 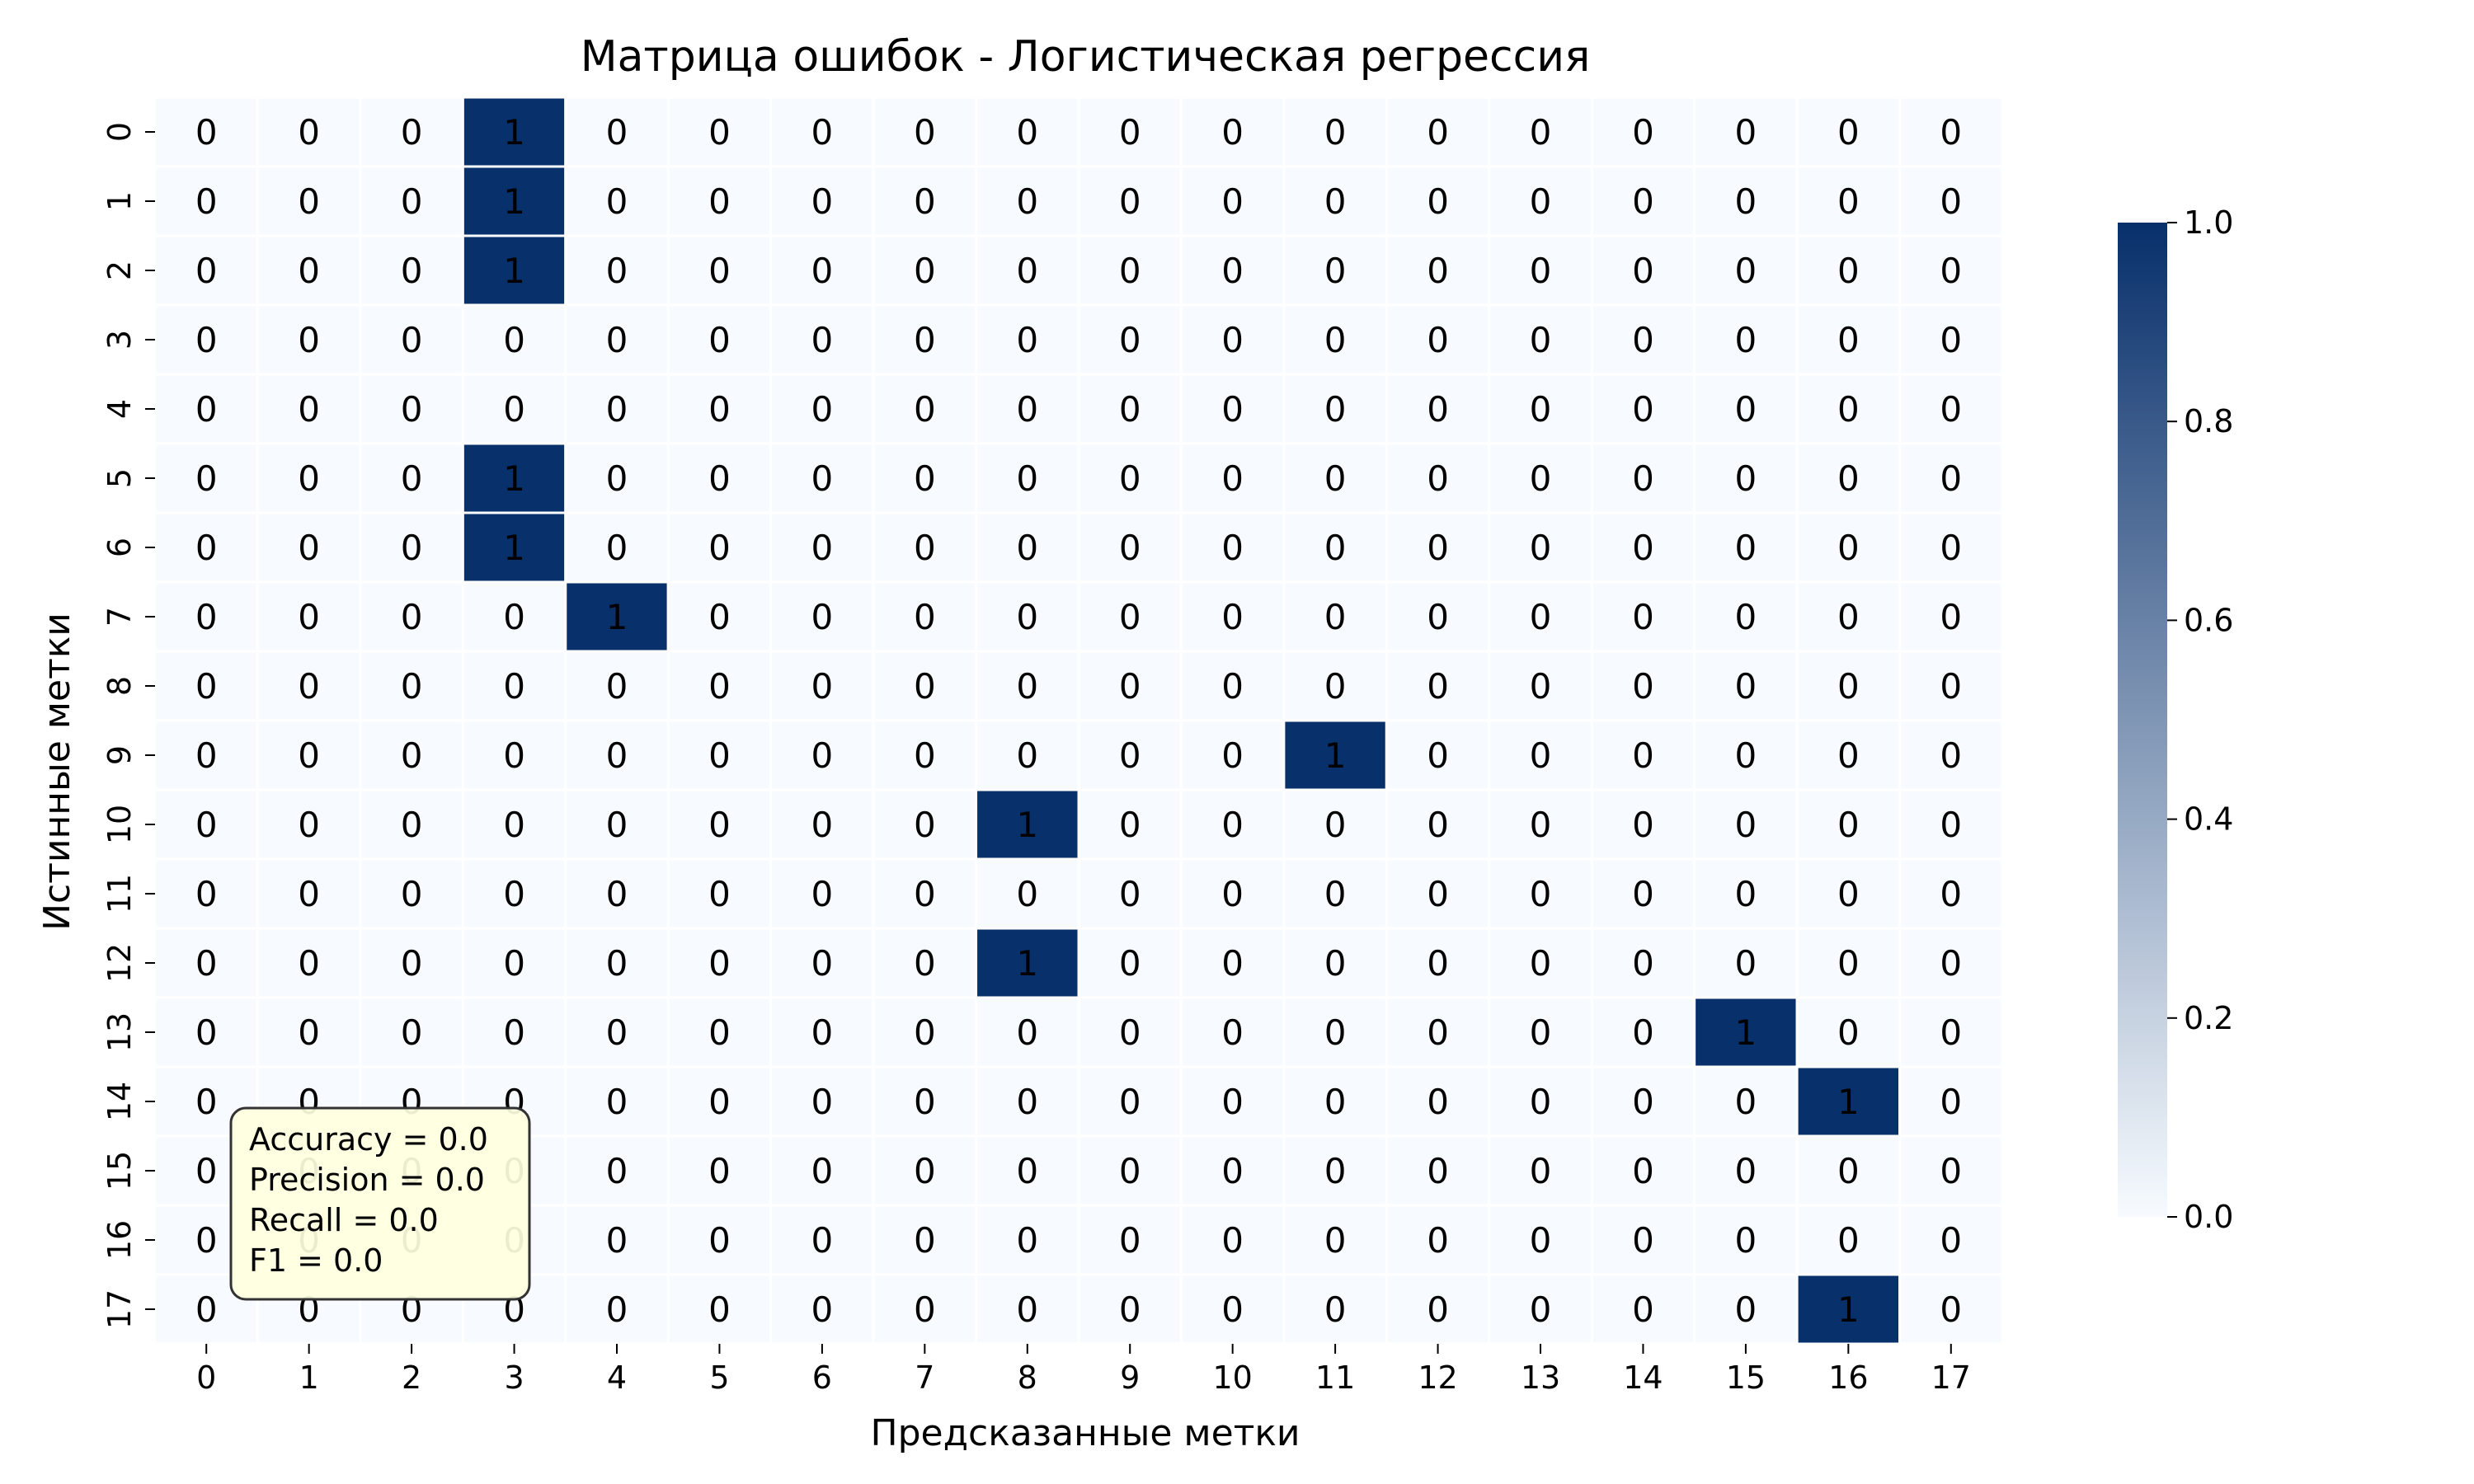 I want to click on y-axis-label: Истинные метки, so click(x=57, y=772).